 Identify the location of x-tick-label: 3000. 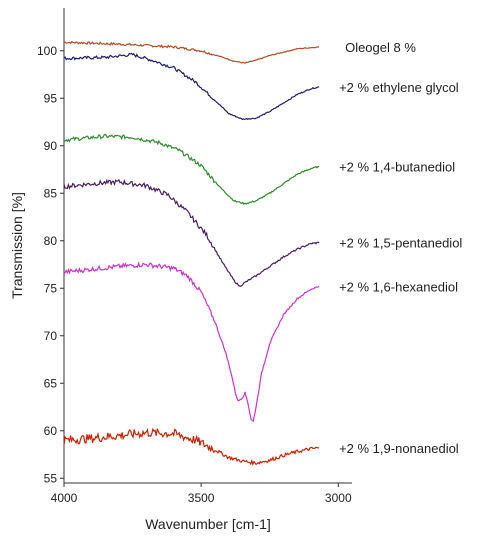
(338, 498).